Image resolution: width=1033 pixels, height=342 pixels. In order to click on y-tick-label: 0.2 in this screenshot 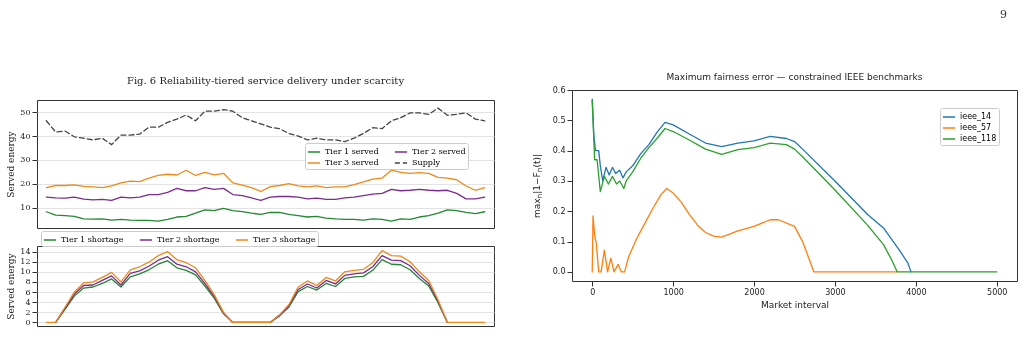, I will do `click(559, 211)`.